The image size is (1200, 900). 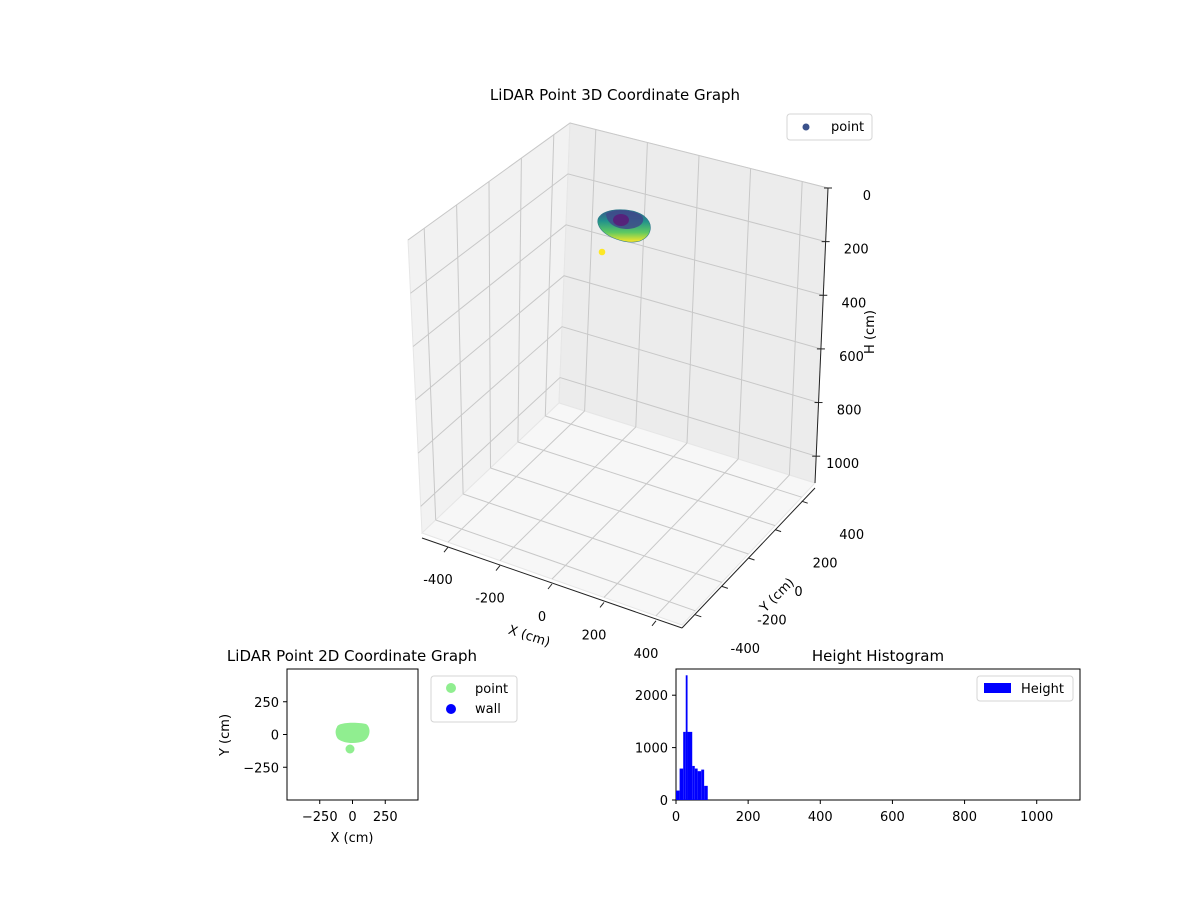 I want to click on legend-wall-marker-2d, so click(x=451, y=709).